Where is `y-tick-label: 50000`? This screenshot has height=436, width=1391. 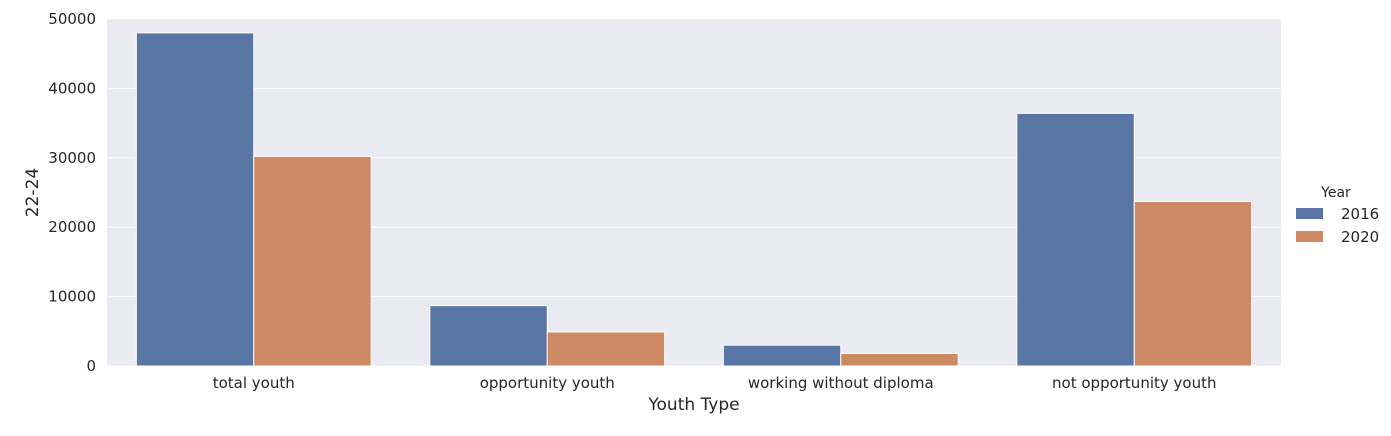 y-tick-label: 50000 is located at coordinates (72, 19).